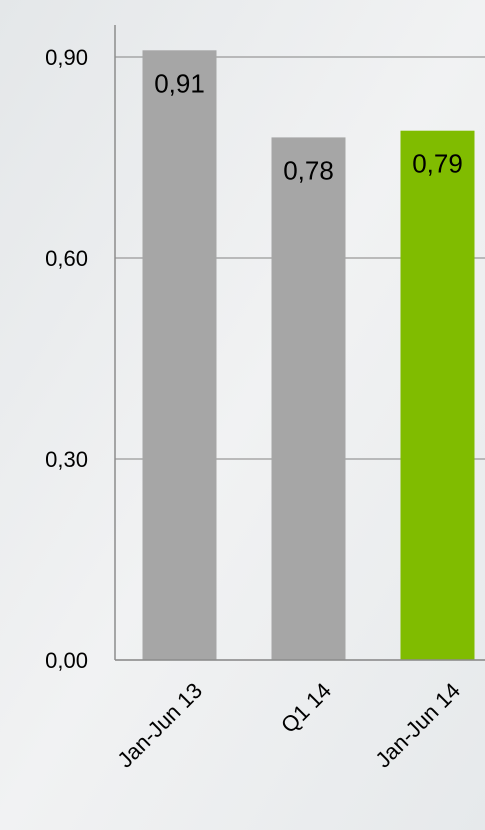 The image size is (485, 830). I want to click on y-tick-label: 0,90, so click(66, 57).